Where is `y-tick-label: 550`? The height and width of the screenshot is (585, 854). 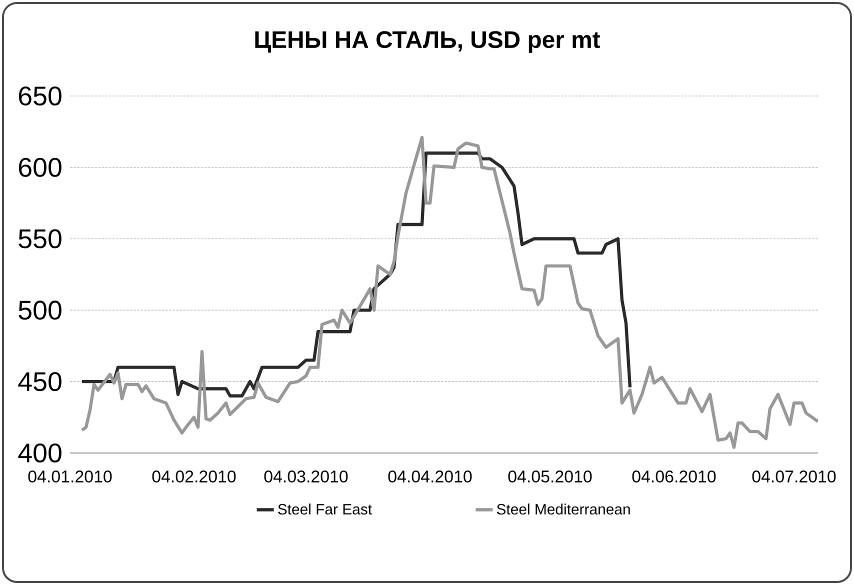 y-tick-label: 550 is located at coordinates (40, 238).